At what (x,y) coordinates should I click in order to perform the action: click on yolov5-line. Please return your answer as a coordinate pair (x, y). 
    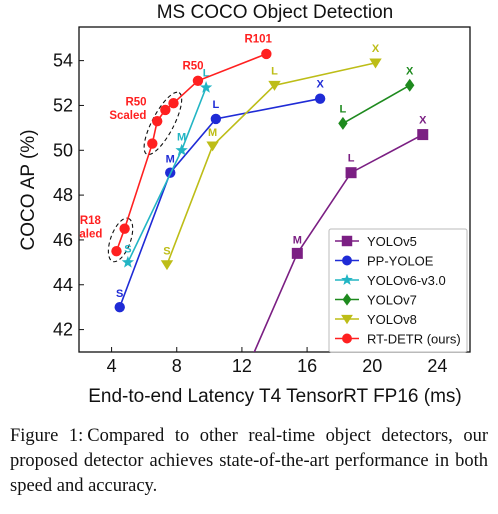
    Looking at the image, I should click on (338, 242).